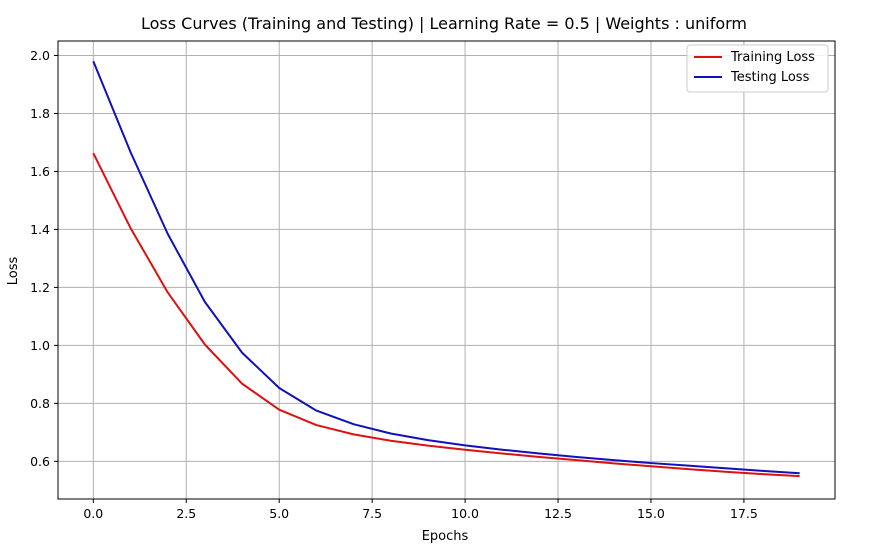 Image resolution: width=888 pixels, height=552 pixels. I want to click on x-tick-label: 12.5, so click(558, 513).